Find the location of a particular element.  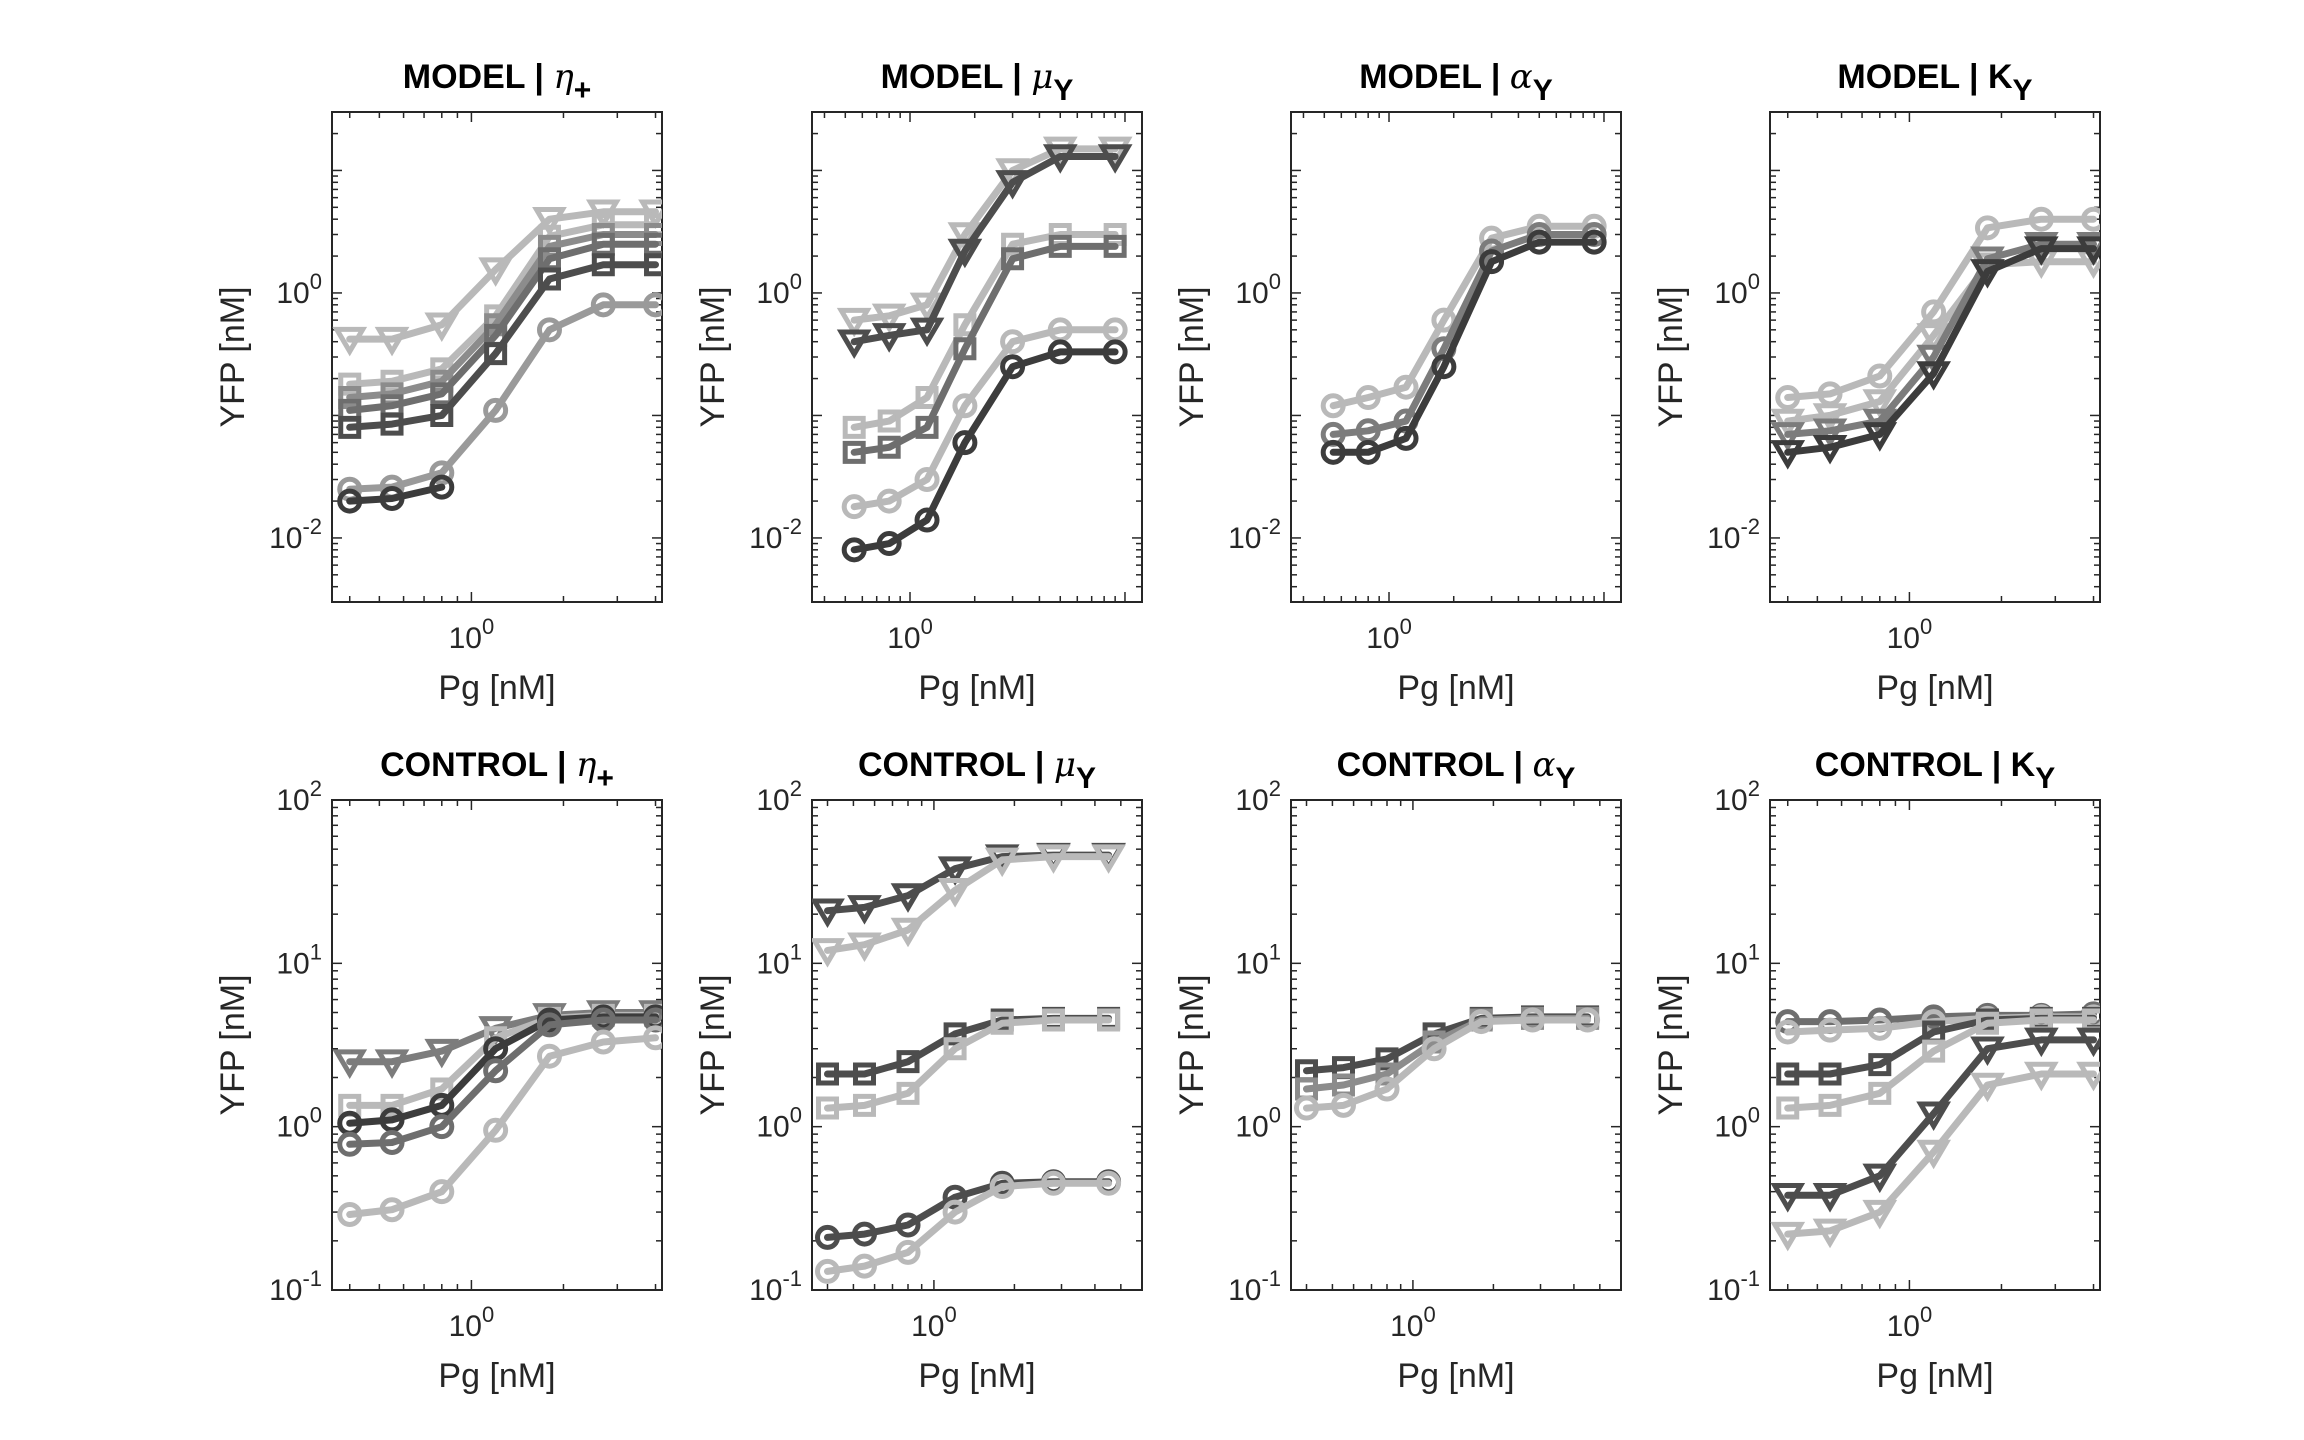

title-prefix: CONTROL | is located at coordinates (478, 765).